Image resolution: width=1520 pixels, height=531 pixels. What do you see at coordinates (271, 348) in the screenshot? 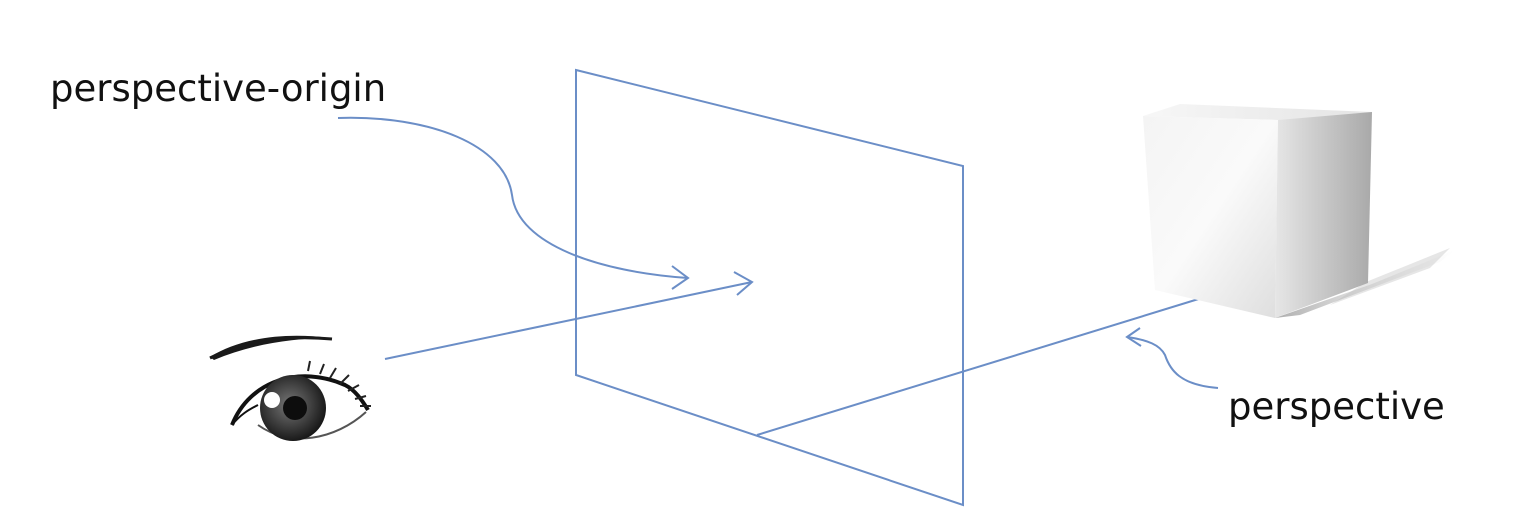
I see `eyebrow-stroke` at bounding box center [271, 348].